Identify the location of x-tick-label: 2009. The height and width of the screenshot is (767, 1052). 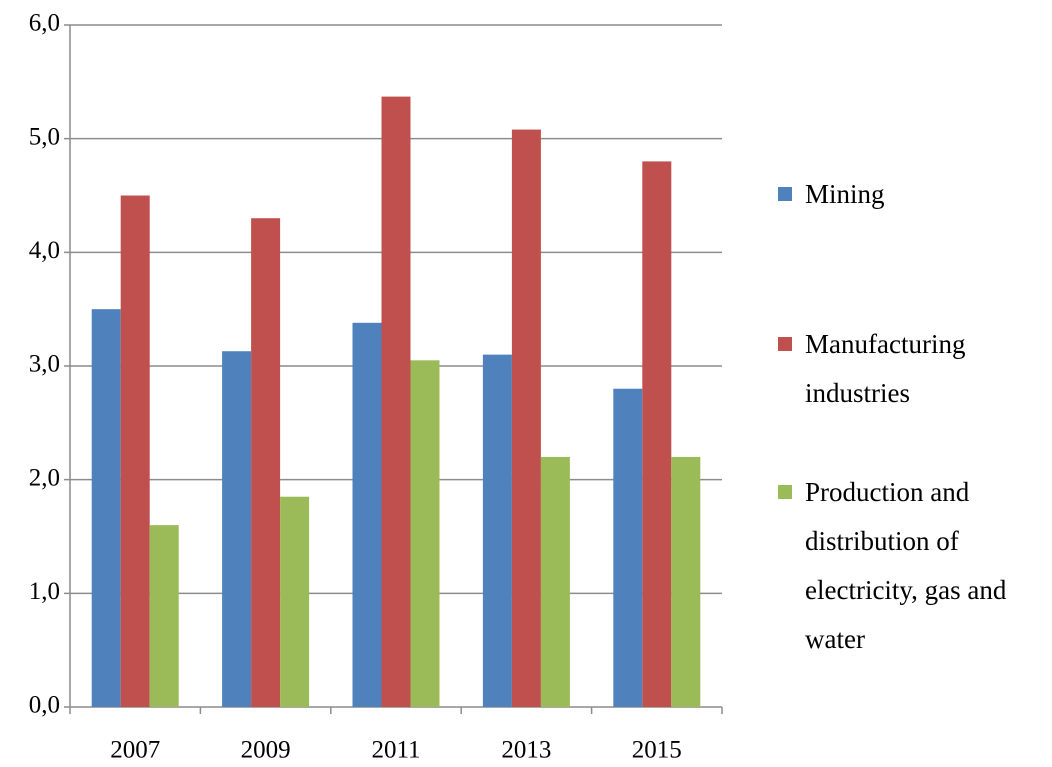
(266, 750).